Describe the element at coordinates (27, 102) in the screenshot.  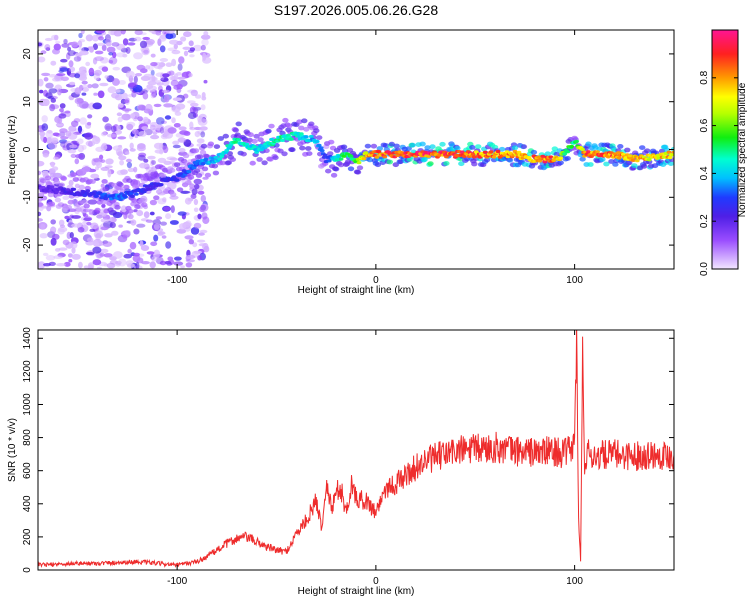
I see `spectrogram-y-tick-label: 10` at that location.